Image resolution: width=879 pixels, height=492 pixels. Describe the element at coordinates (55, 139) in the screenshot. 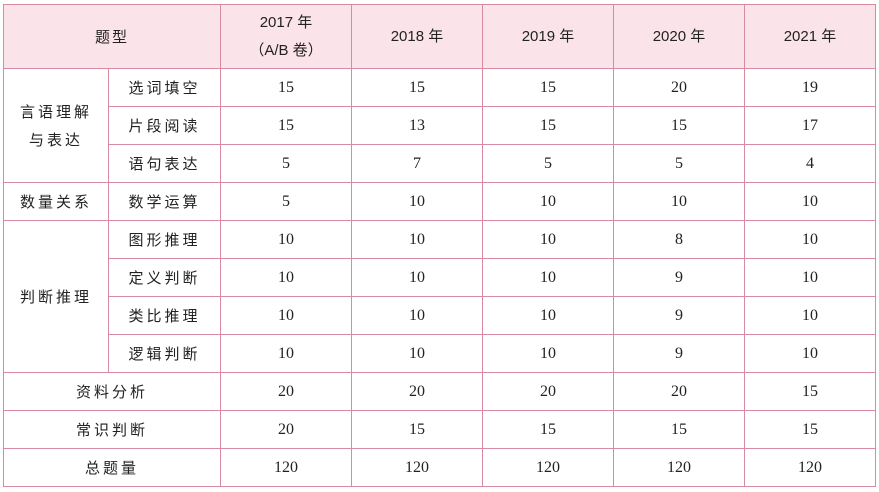

I see `category-language-line2: 与表达` at that location.